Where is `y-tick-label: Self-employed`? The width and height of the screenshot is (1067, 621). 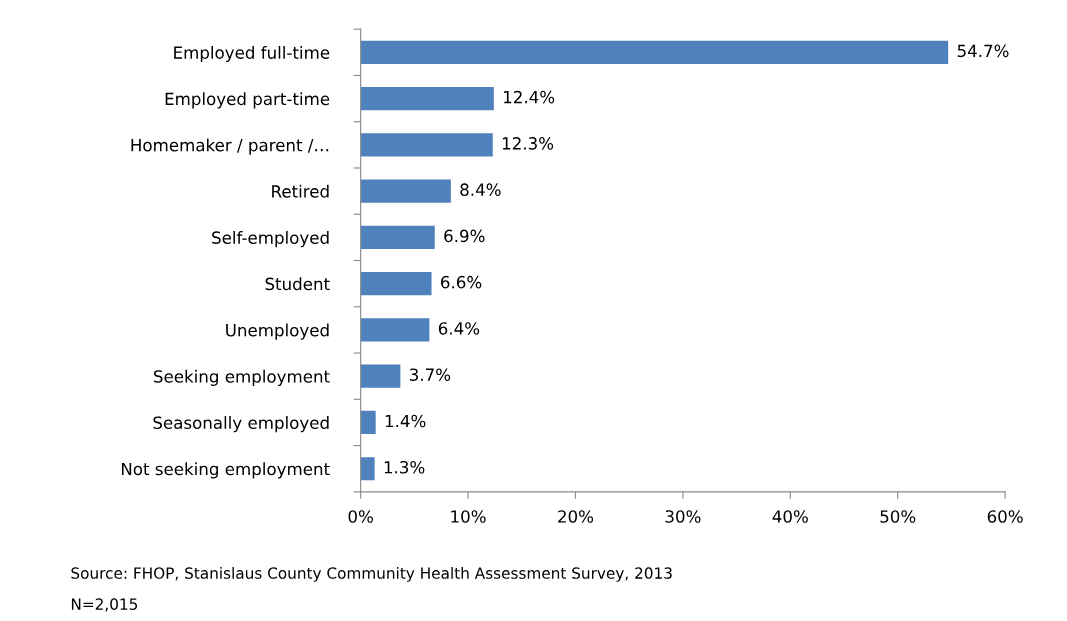
y-tick-label: Self-employed is located at coordinates (270, 239).